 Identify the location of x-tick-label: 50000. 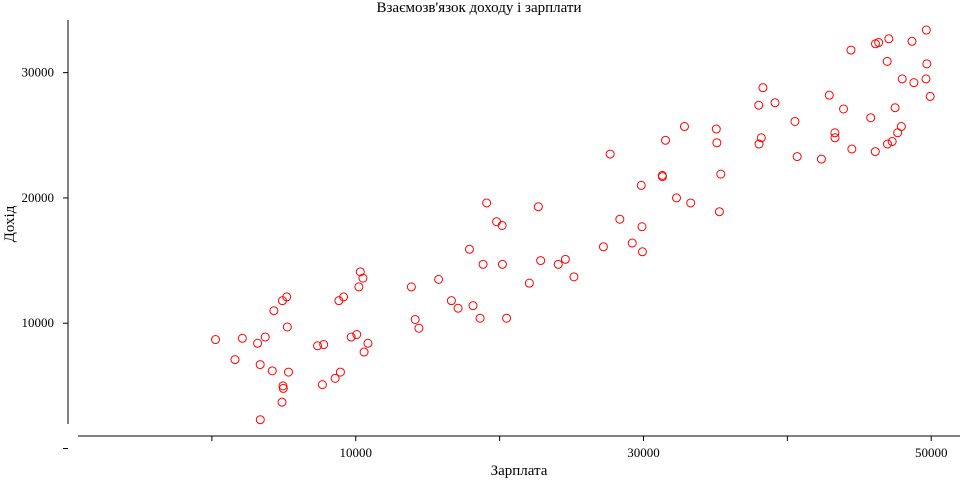
(931, 452).